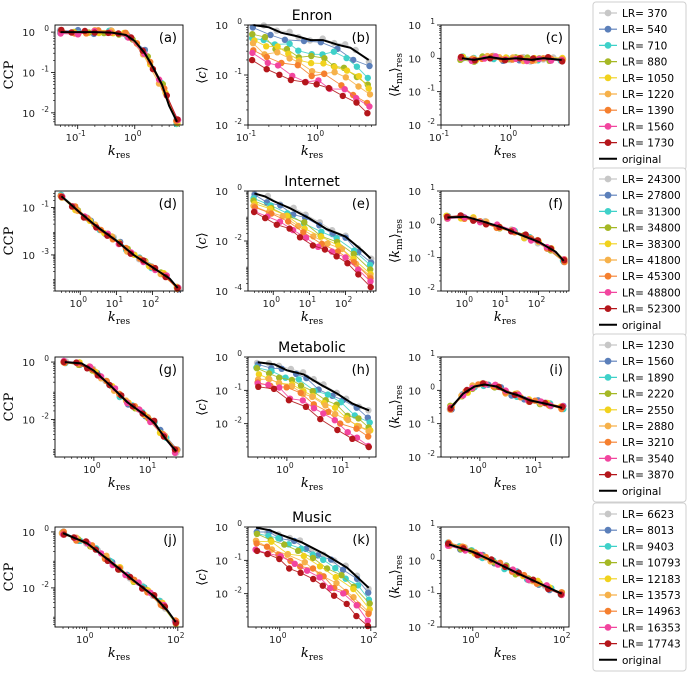  I want to click on panel-label: (g), so click(168, 370).